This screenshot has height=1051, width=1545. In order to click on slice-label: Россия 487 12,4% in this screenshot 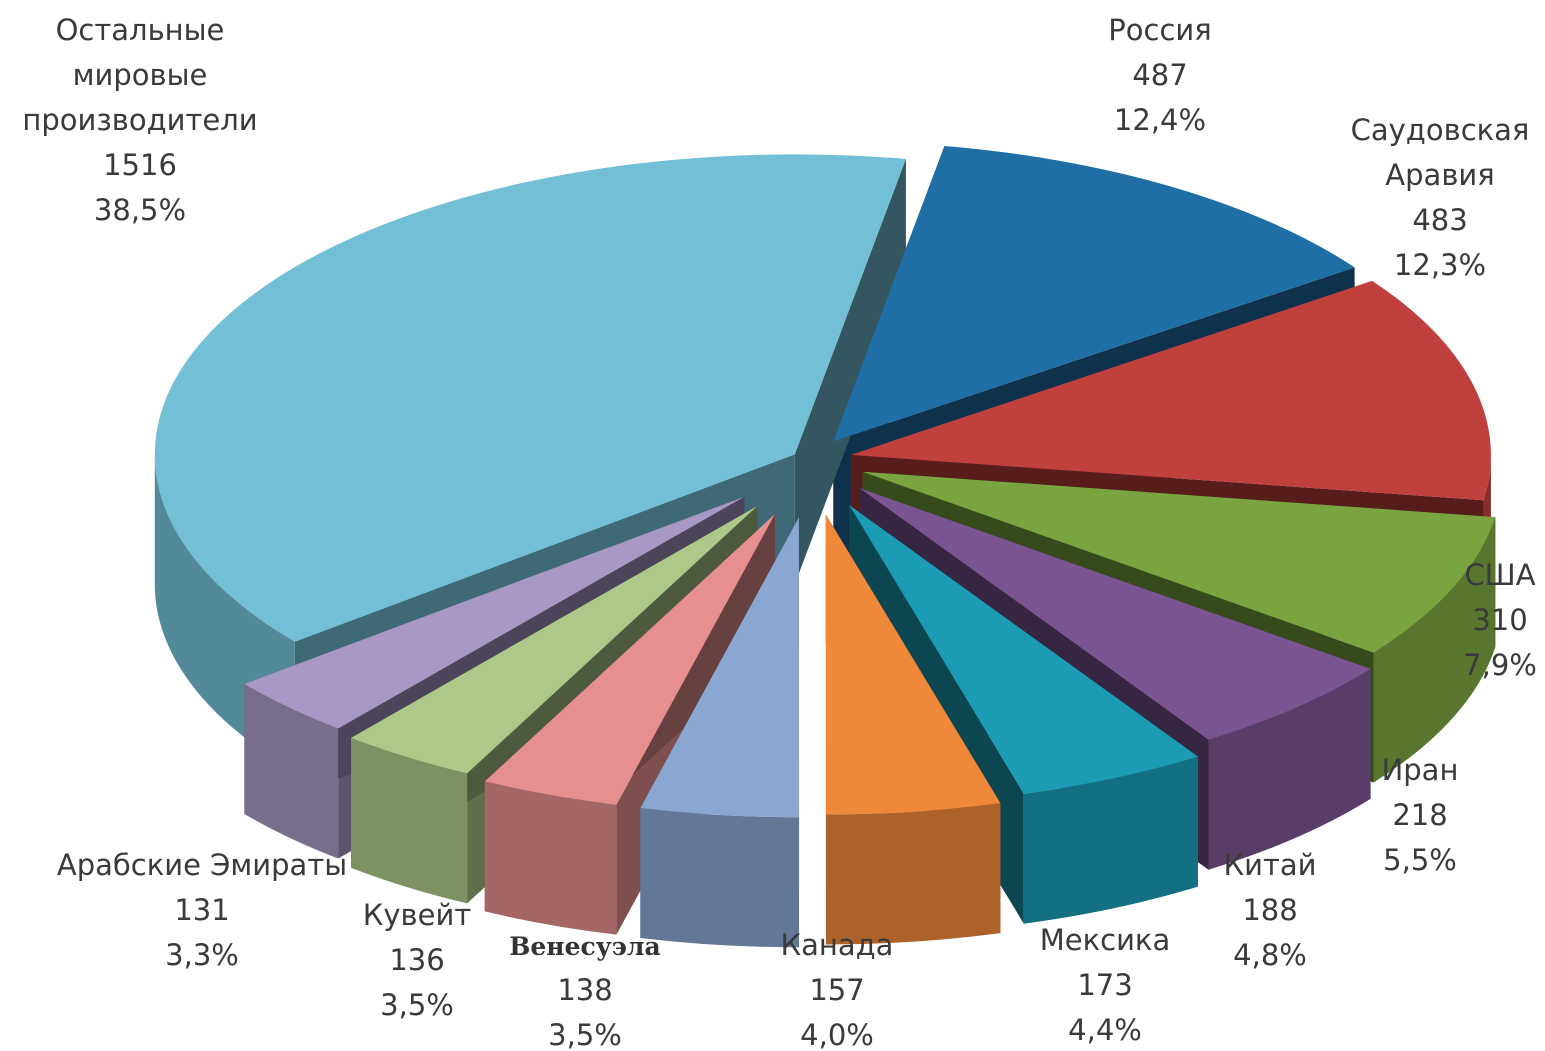, I will do `click(1159, 75)`.